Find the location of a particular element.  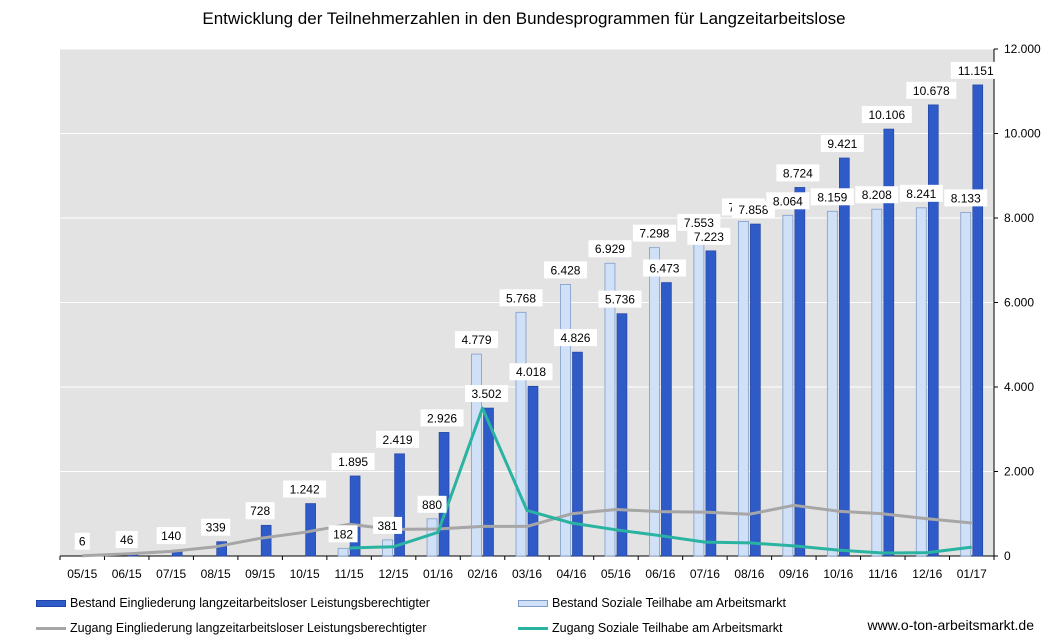

data-label-series-1: 8.208 is located at coordinates (877, 195).